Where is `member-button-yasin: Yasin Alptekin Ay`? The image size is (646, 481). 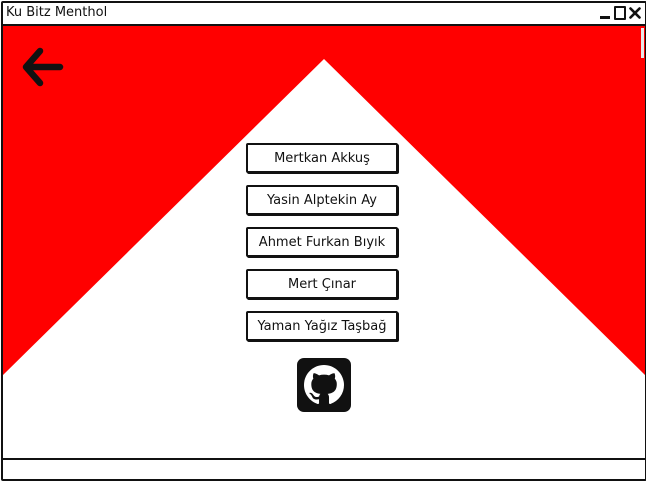
member-button-yasin: Yasin Alptekin Ay is located at coordinates (322, 200).